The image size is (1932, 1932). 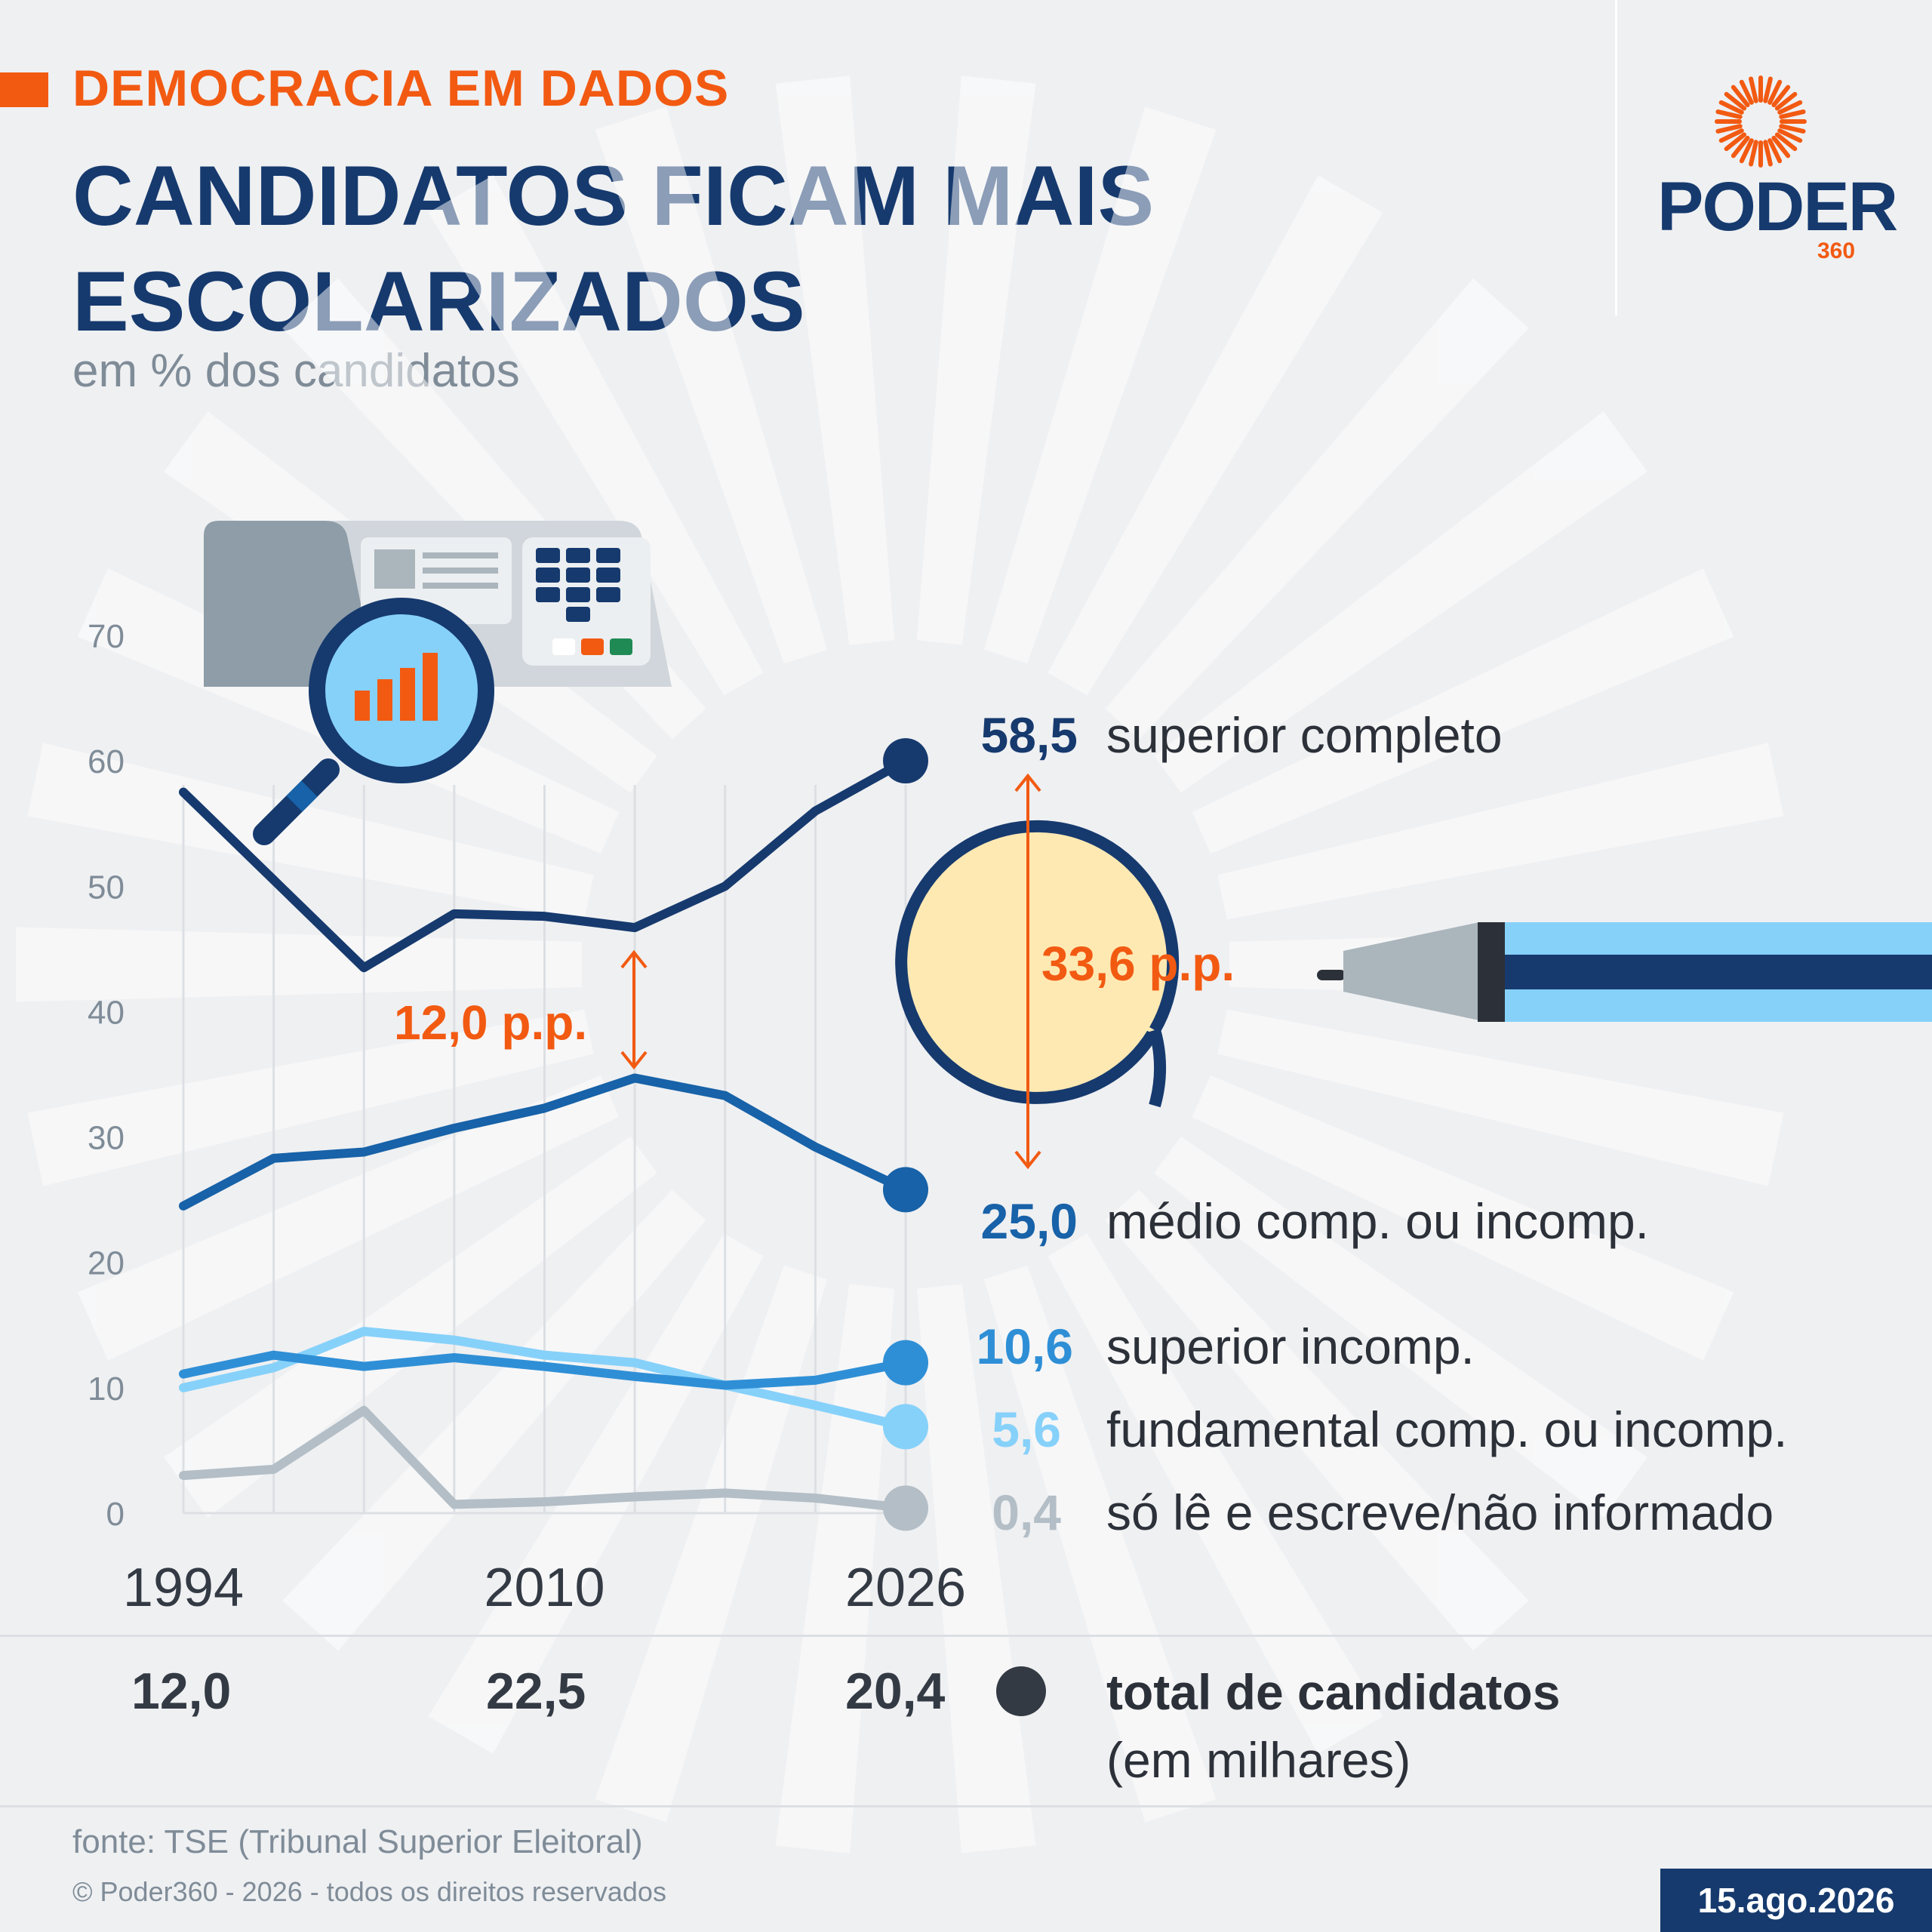 I want to click on gap-annotation-2014: 12,0 p.p., so click(x=491, y=1022).